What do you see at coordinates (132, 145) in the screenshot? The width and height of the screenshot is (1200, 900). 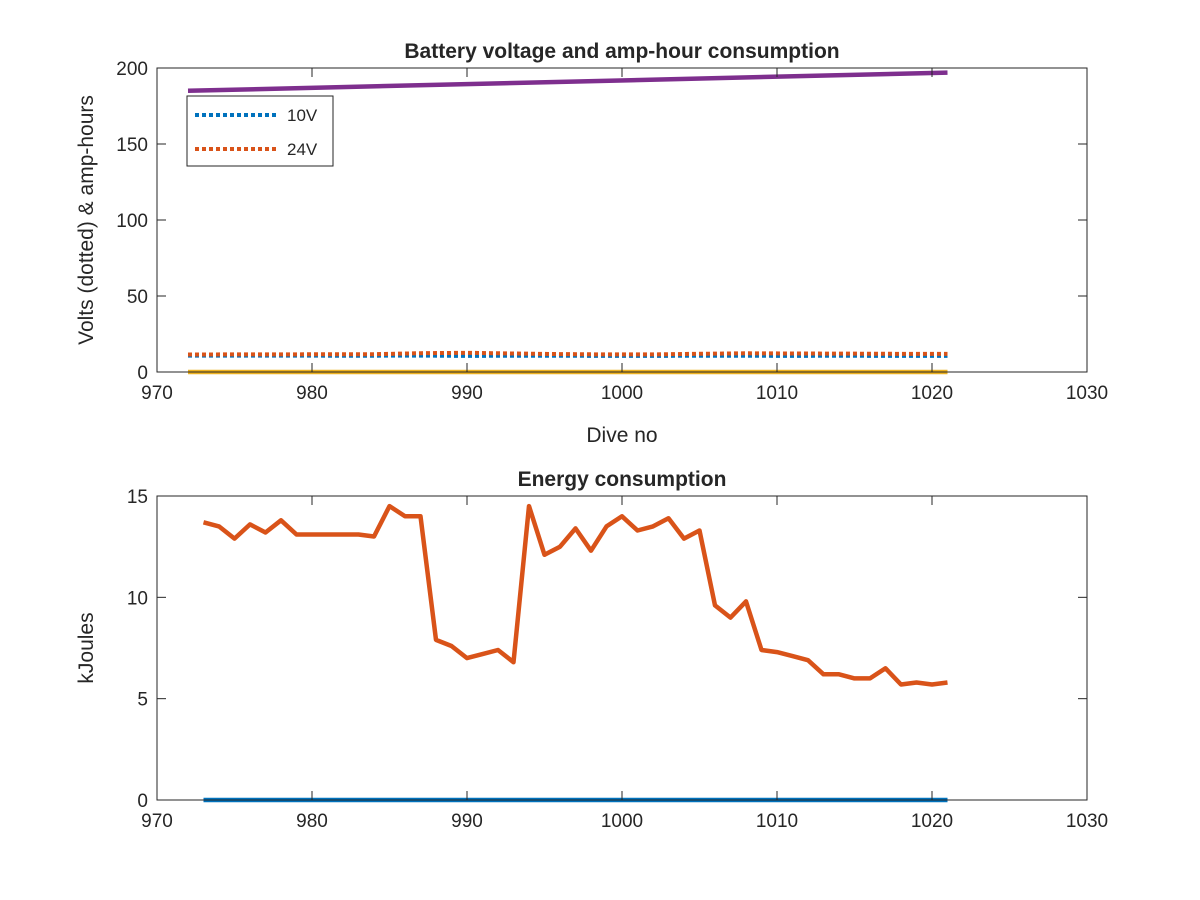 I see `voltage-y-tick-label: 150` at bounding box center [132, 145].